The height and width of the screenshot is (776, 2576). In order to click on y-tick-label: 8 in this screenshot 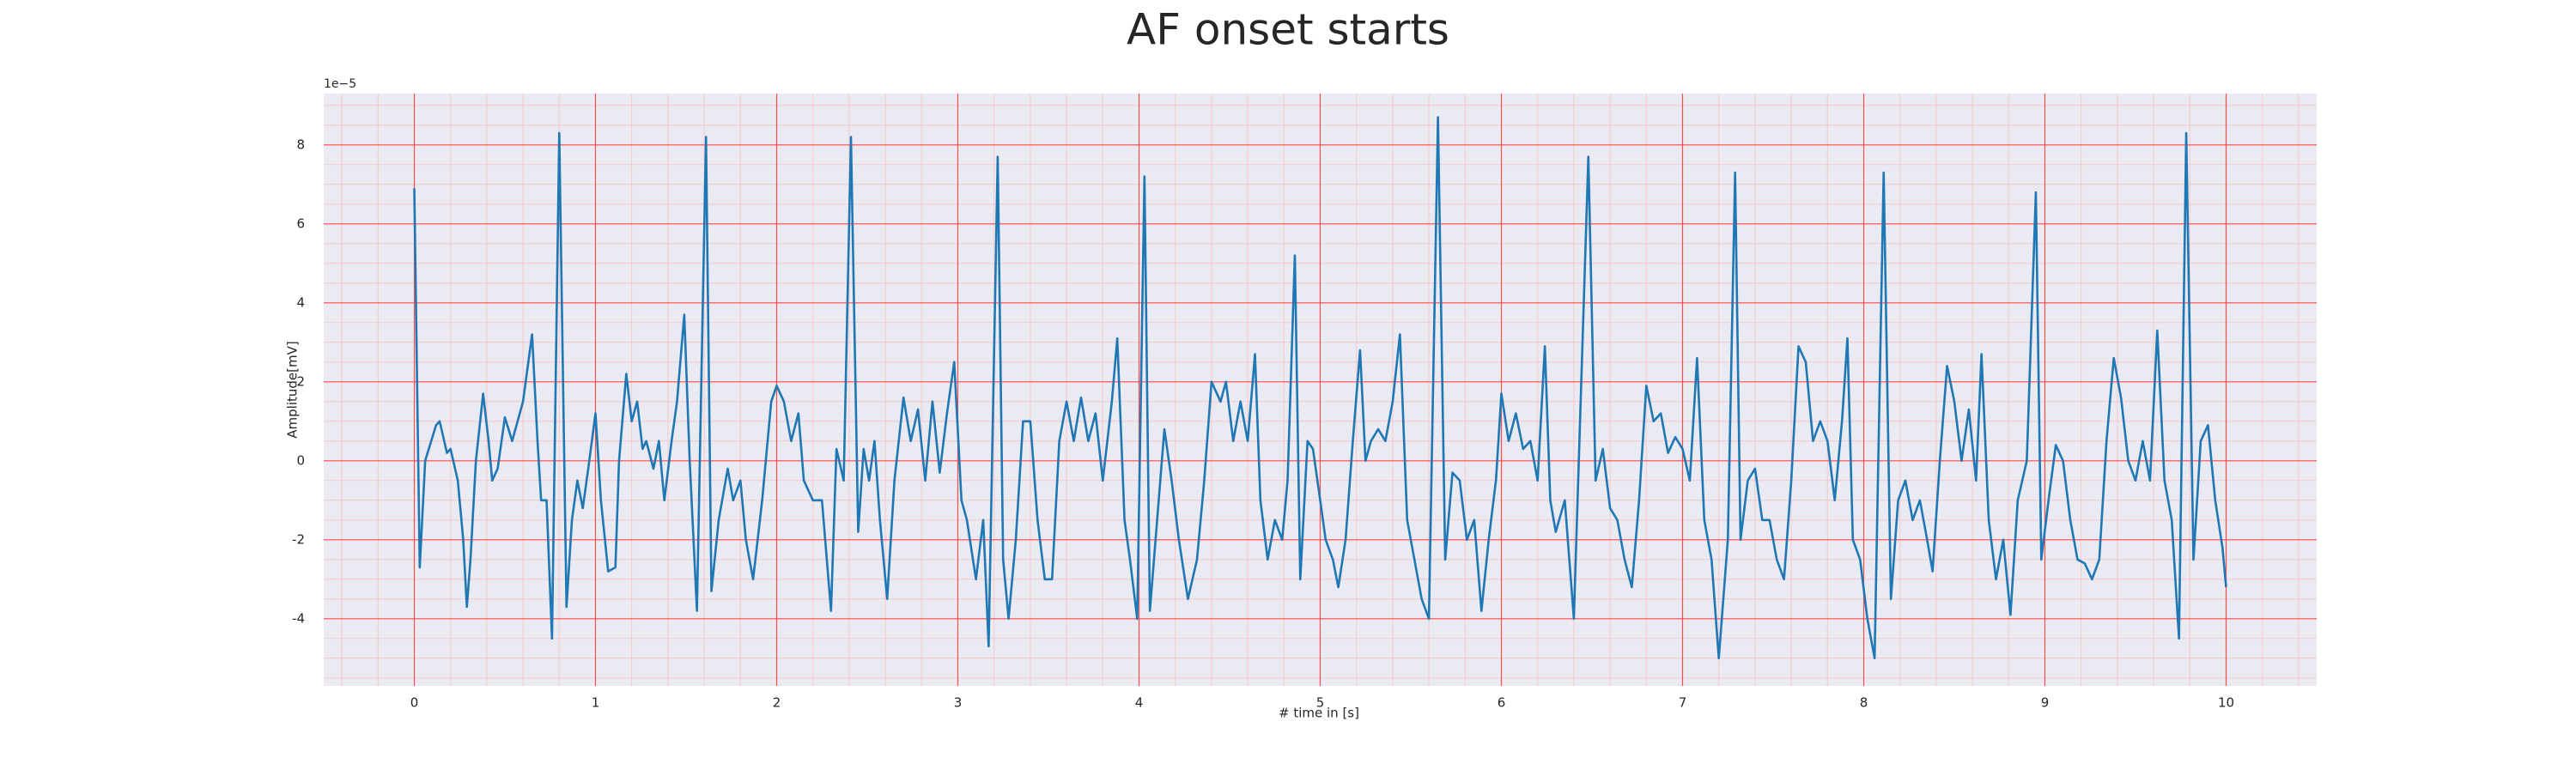, I will do `click(301, 144)`.